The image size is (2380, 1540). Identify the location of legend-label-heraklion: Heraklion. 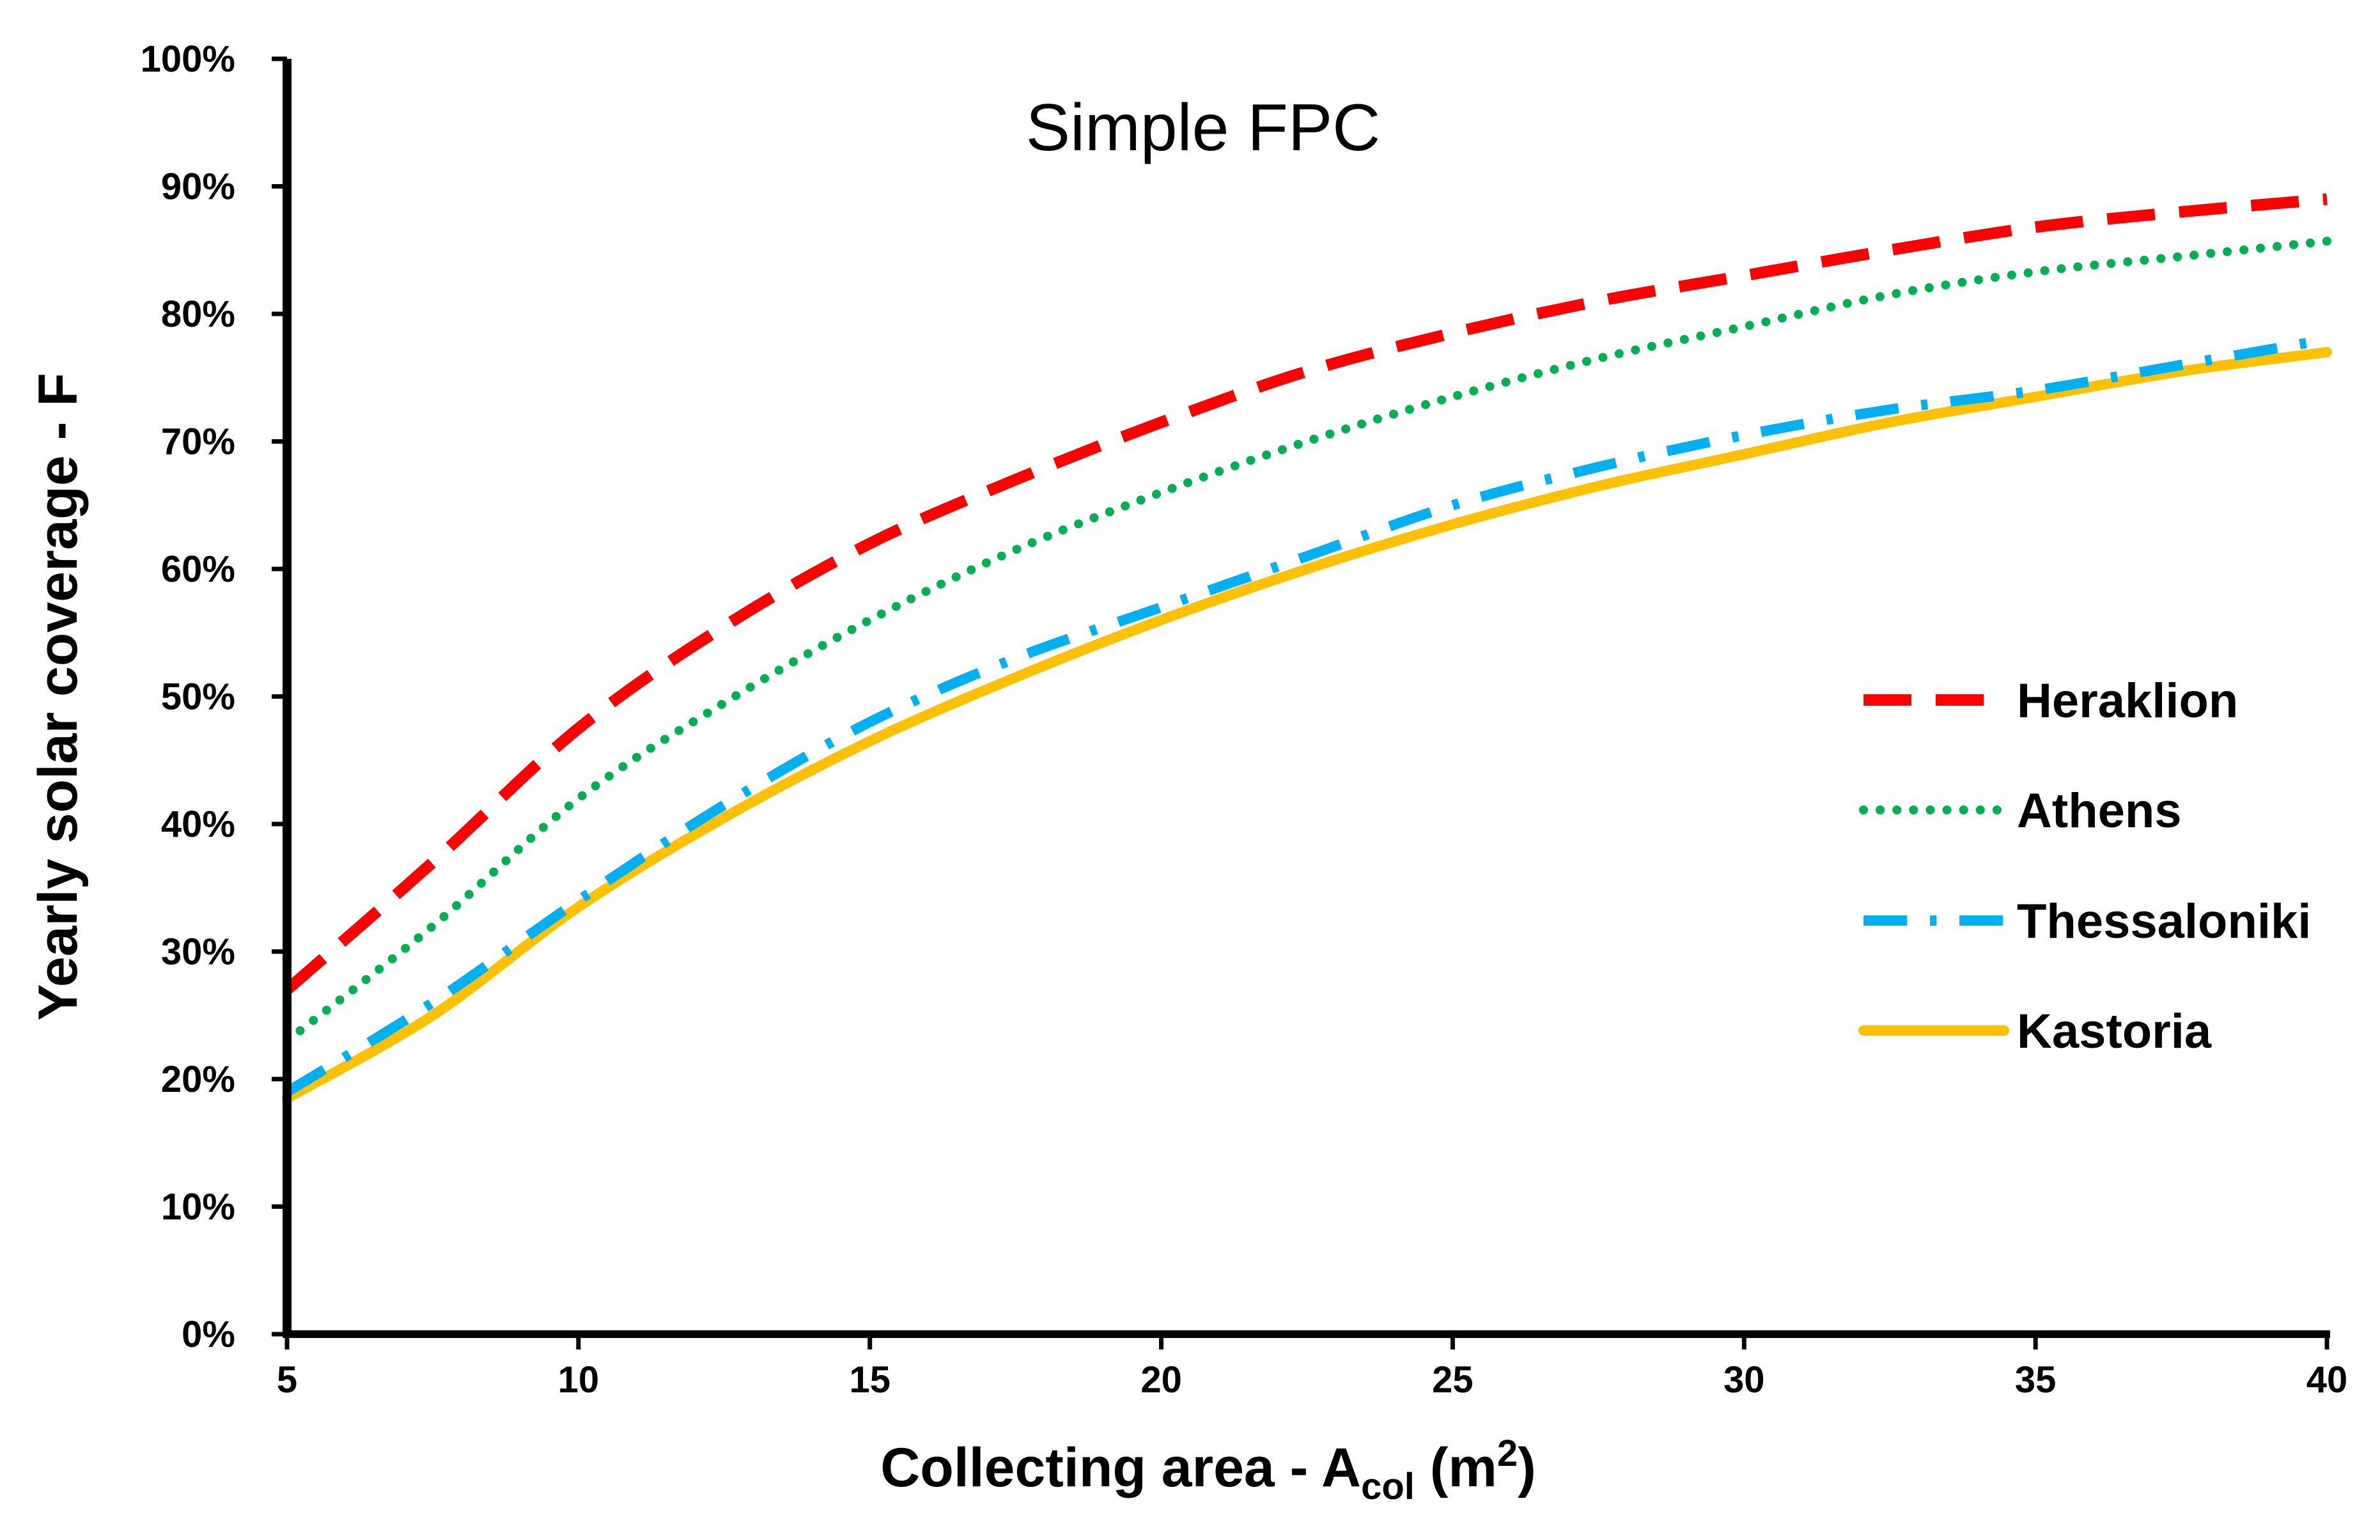
(2127, 701).